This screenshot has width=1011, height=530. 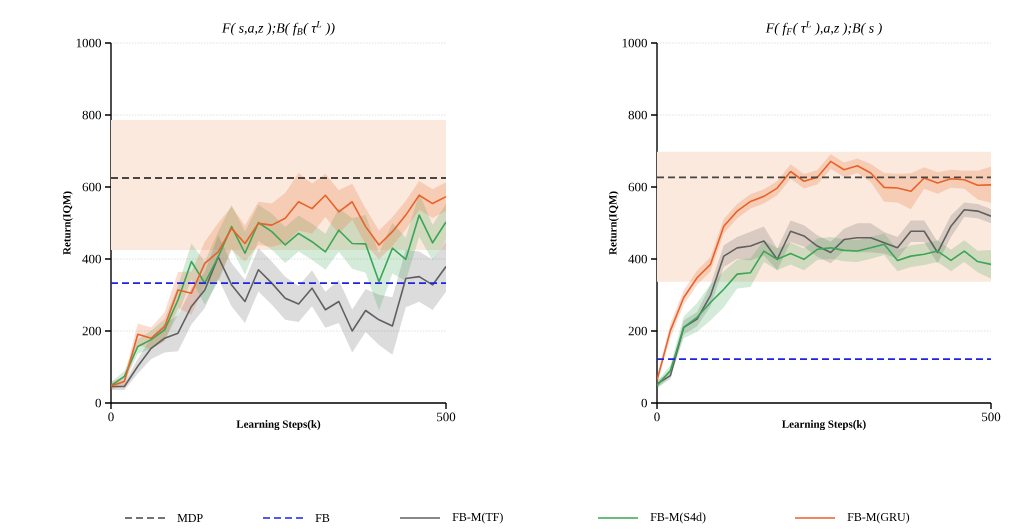 What do you see at coordinates (878, 518) in the screenshot?
I see `legend-label: FB-M(GRU)` at bounding box center [878, 518].